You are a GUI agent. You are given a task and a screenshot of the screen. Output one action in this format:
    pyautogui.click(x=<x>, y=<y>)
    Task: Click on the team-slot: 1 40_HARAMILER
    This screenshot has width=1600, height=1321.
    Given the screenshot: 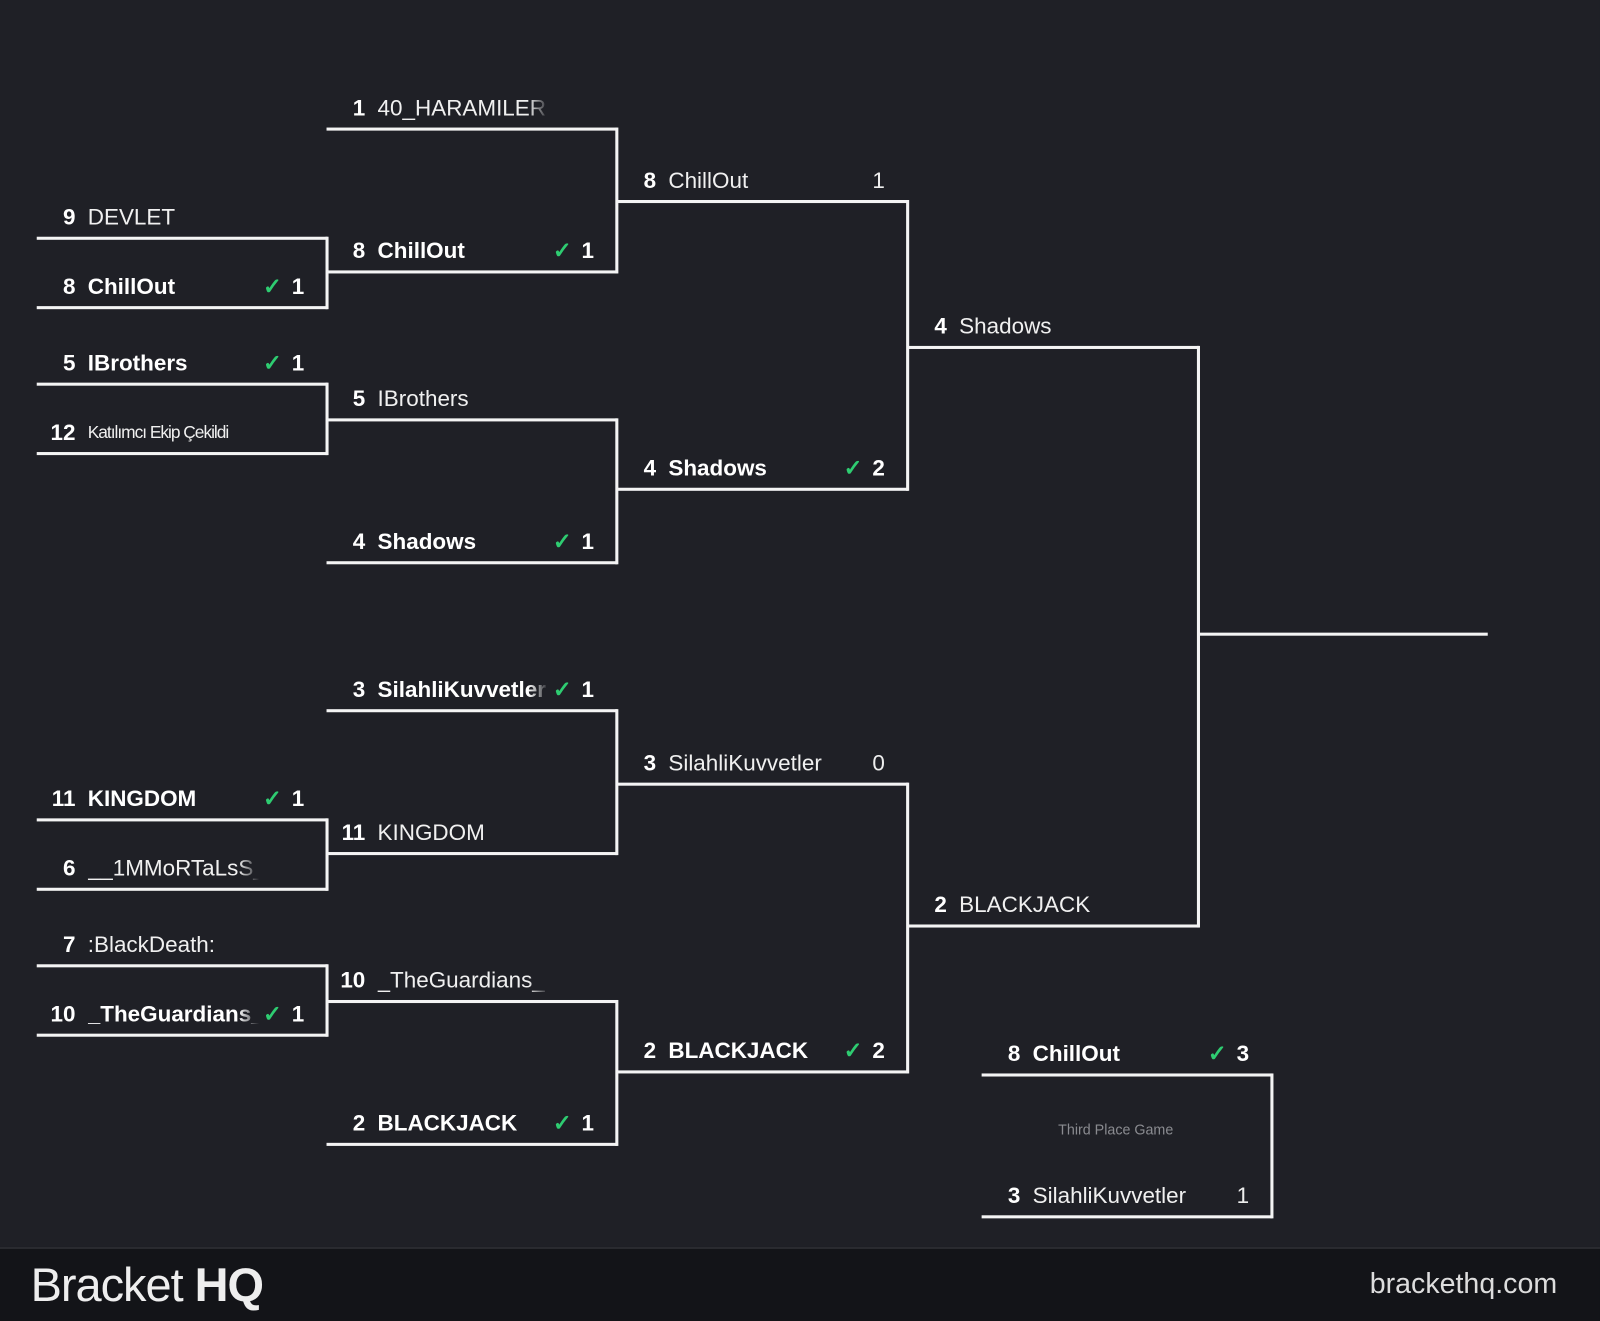 What is the action you would take?
    pyautogui.click(x=472, y=108)
    